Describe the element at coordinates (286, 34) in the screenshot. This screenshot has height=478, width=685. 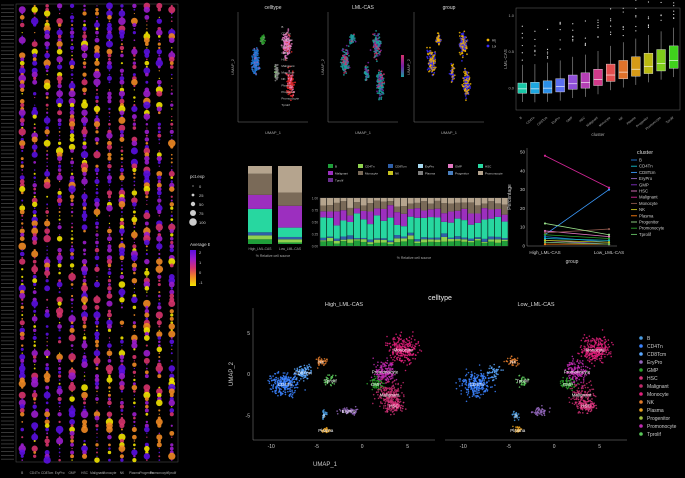
I see `cluster-label: CD4Tn` at that location.